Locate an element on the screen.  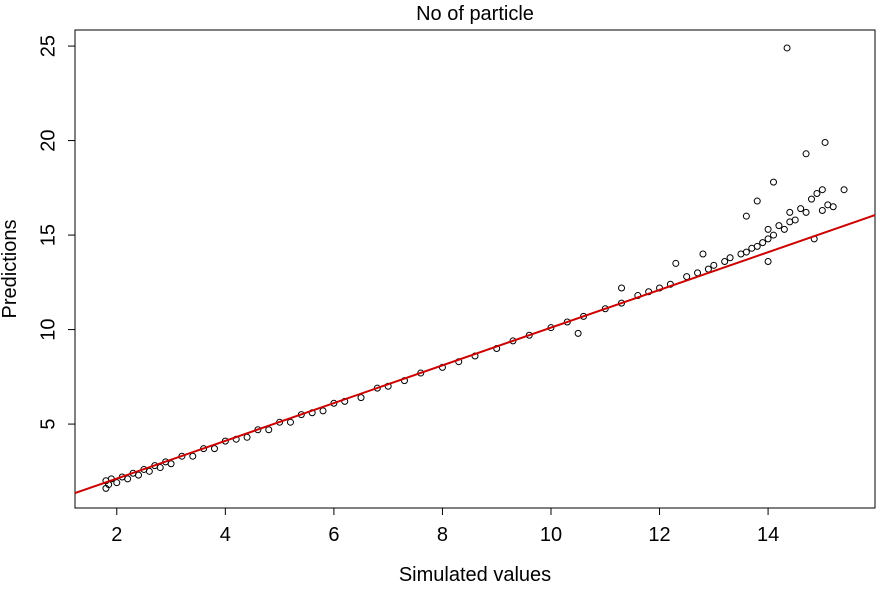
x-tick-label: 8 is located at coordinates (442, 535).